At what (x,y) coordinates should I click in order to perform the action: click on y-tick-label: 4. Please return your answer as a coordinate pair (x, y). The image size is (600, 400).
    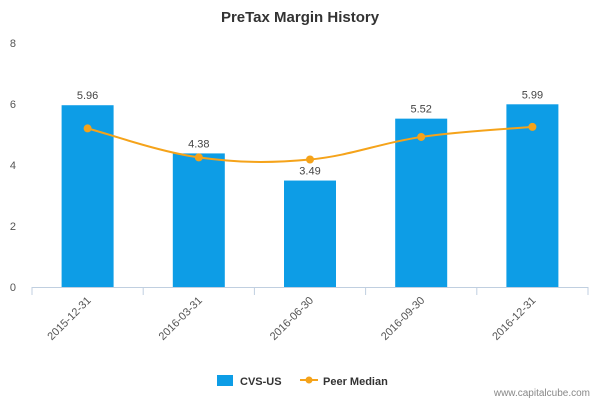
    Looking at the image, I should click on (13, 166).